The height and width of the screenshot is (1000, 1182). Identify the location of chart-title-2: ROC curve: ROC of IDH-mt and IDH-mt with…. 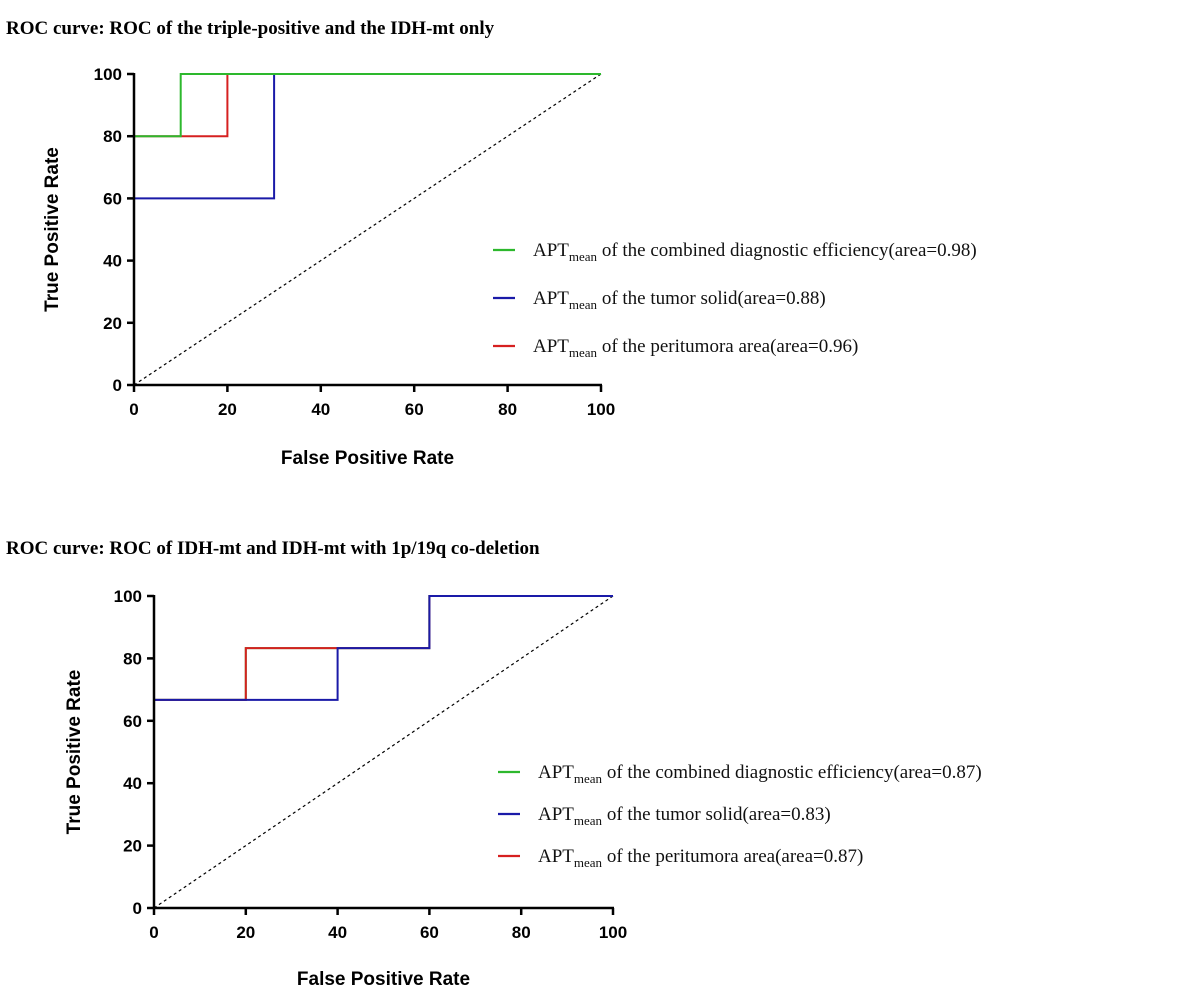
(273, 548).